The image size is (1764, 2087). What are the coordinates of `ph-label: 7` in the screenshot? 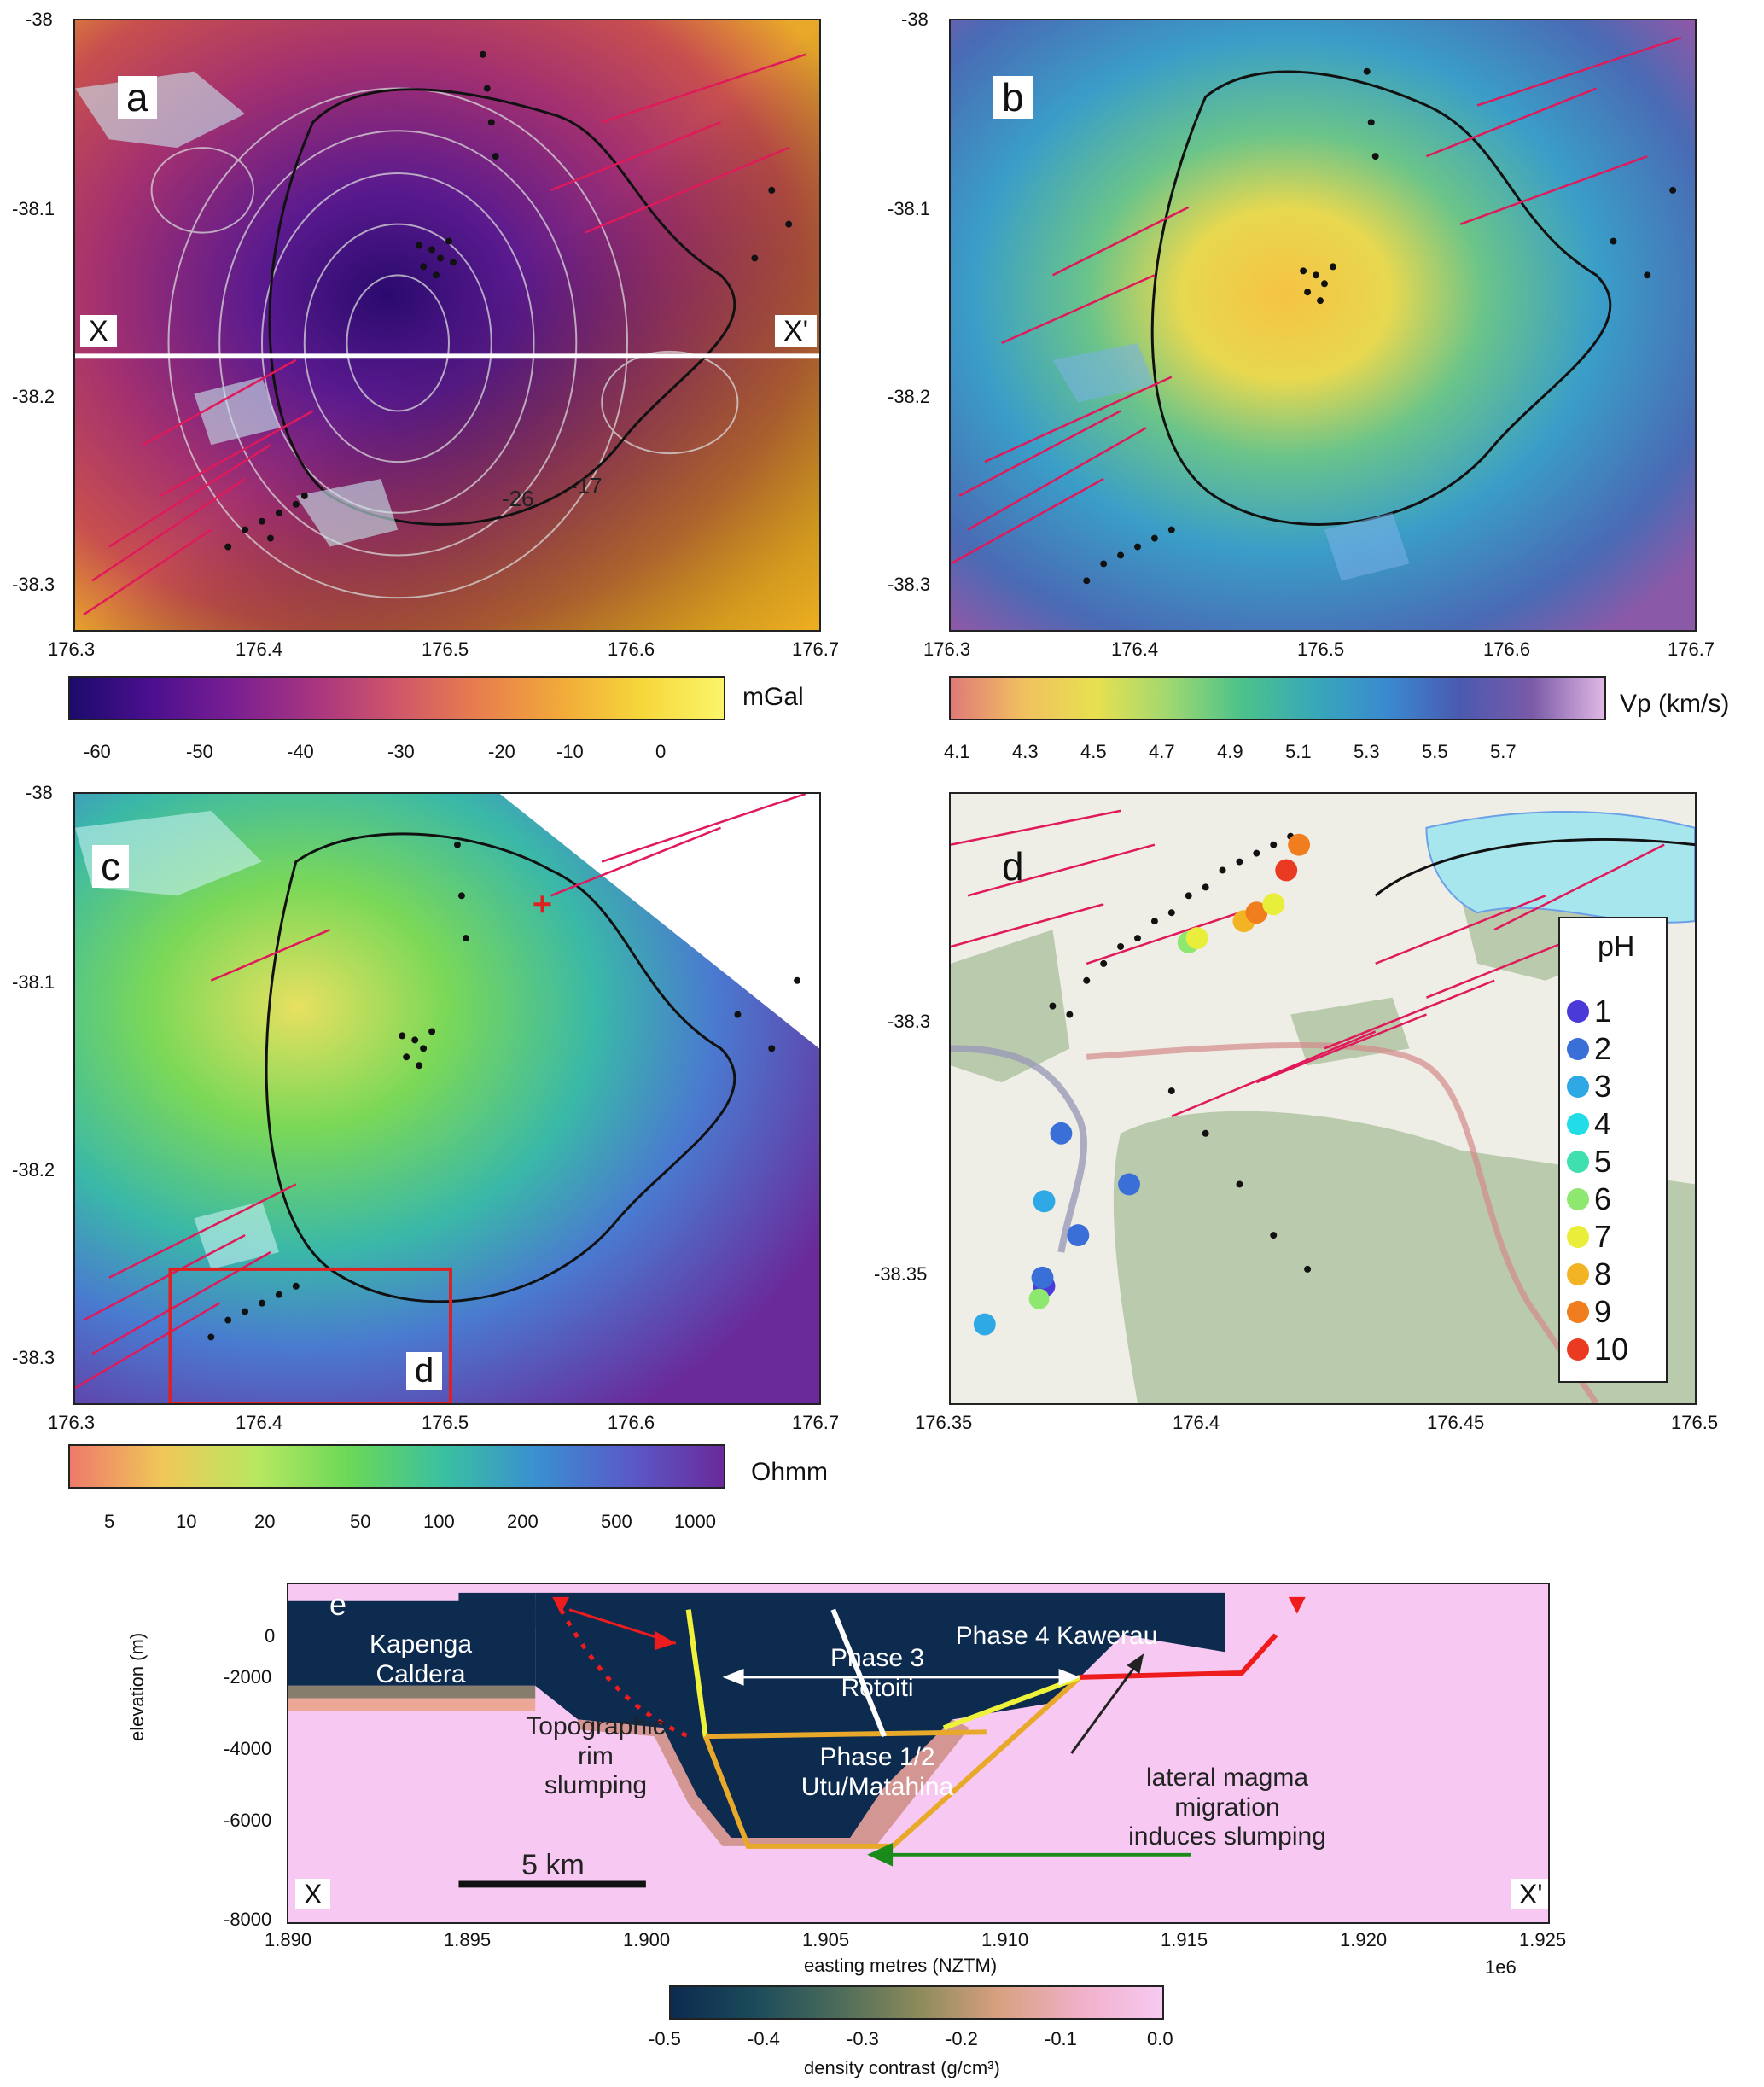 It's located at (1603, 1236).